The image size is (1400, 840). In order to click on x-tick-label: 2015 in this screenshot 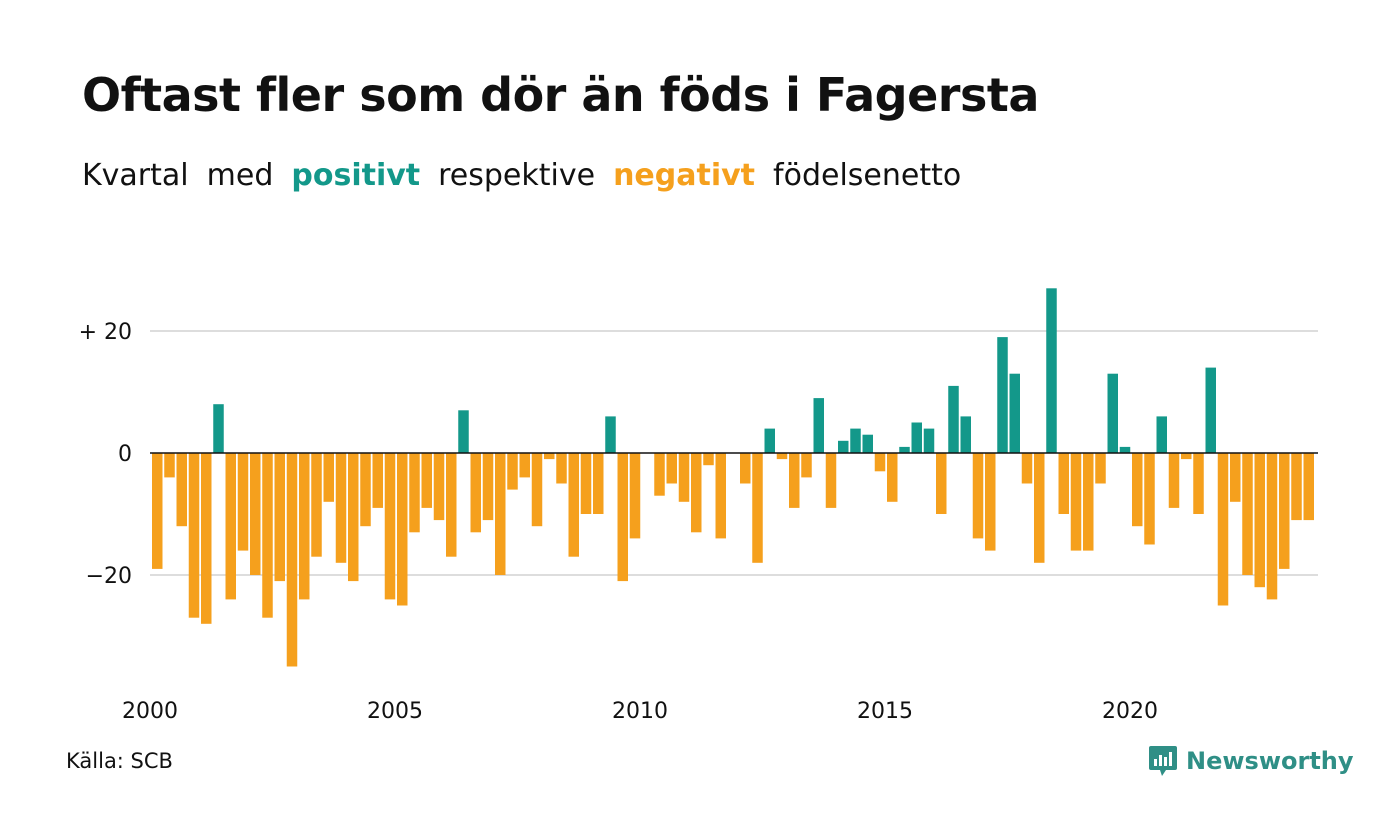, I will do `click(885, 711)`.